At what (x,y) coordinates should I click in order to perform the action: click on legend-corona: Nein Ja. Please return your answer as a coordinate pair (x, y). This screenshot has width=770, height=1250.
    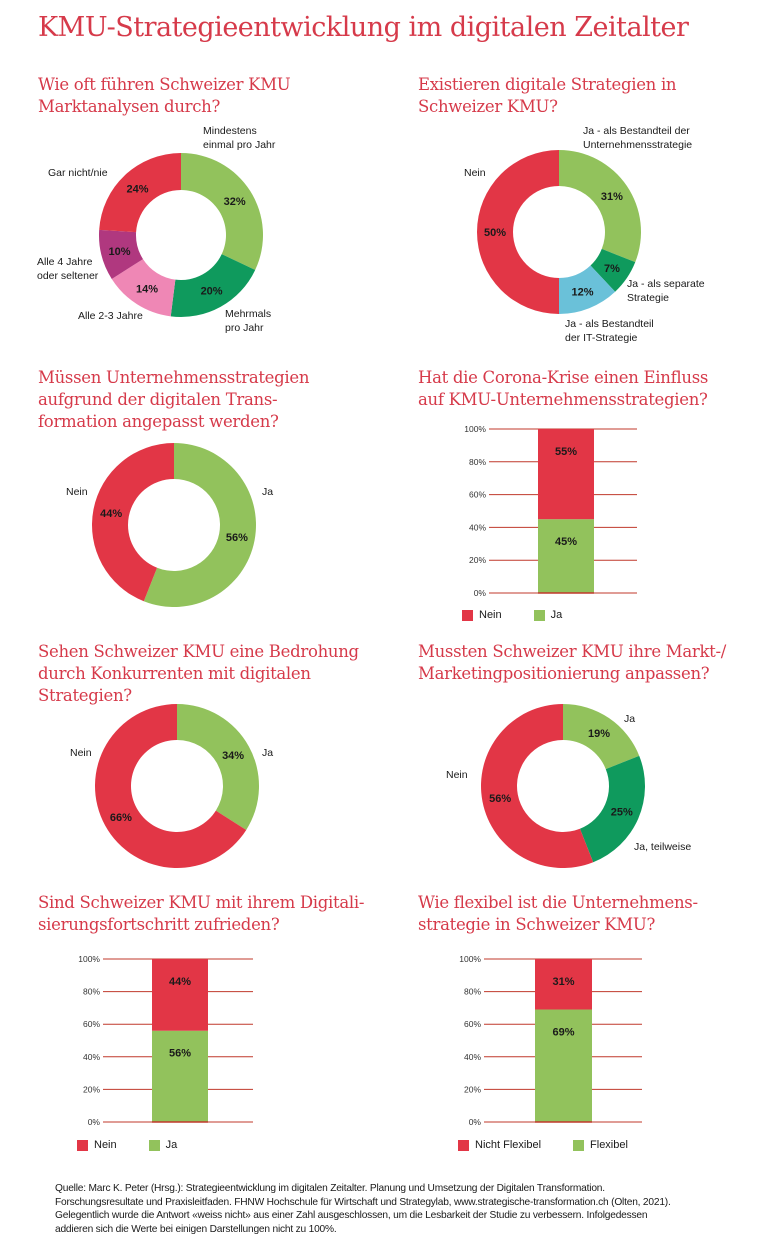
    Looking at the image, I should click on (525, 615).